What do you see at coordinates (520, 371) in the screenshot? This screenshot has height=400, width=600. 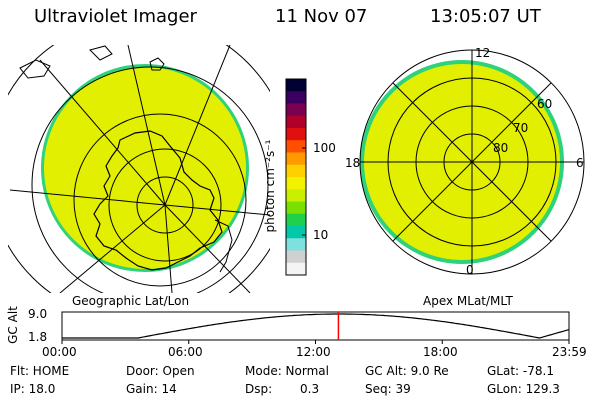 I see `info-glat: GLat: -78.1` at bounding box center [520, 371].